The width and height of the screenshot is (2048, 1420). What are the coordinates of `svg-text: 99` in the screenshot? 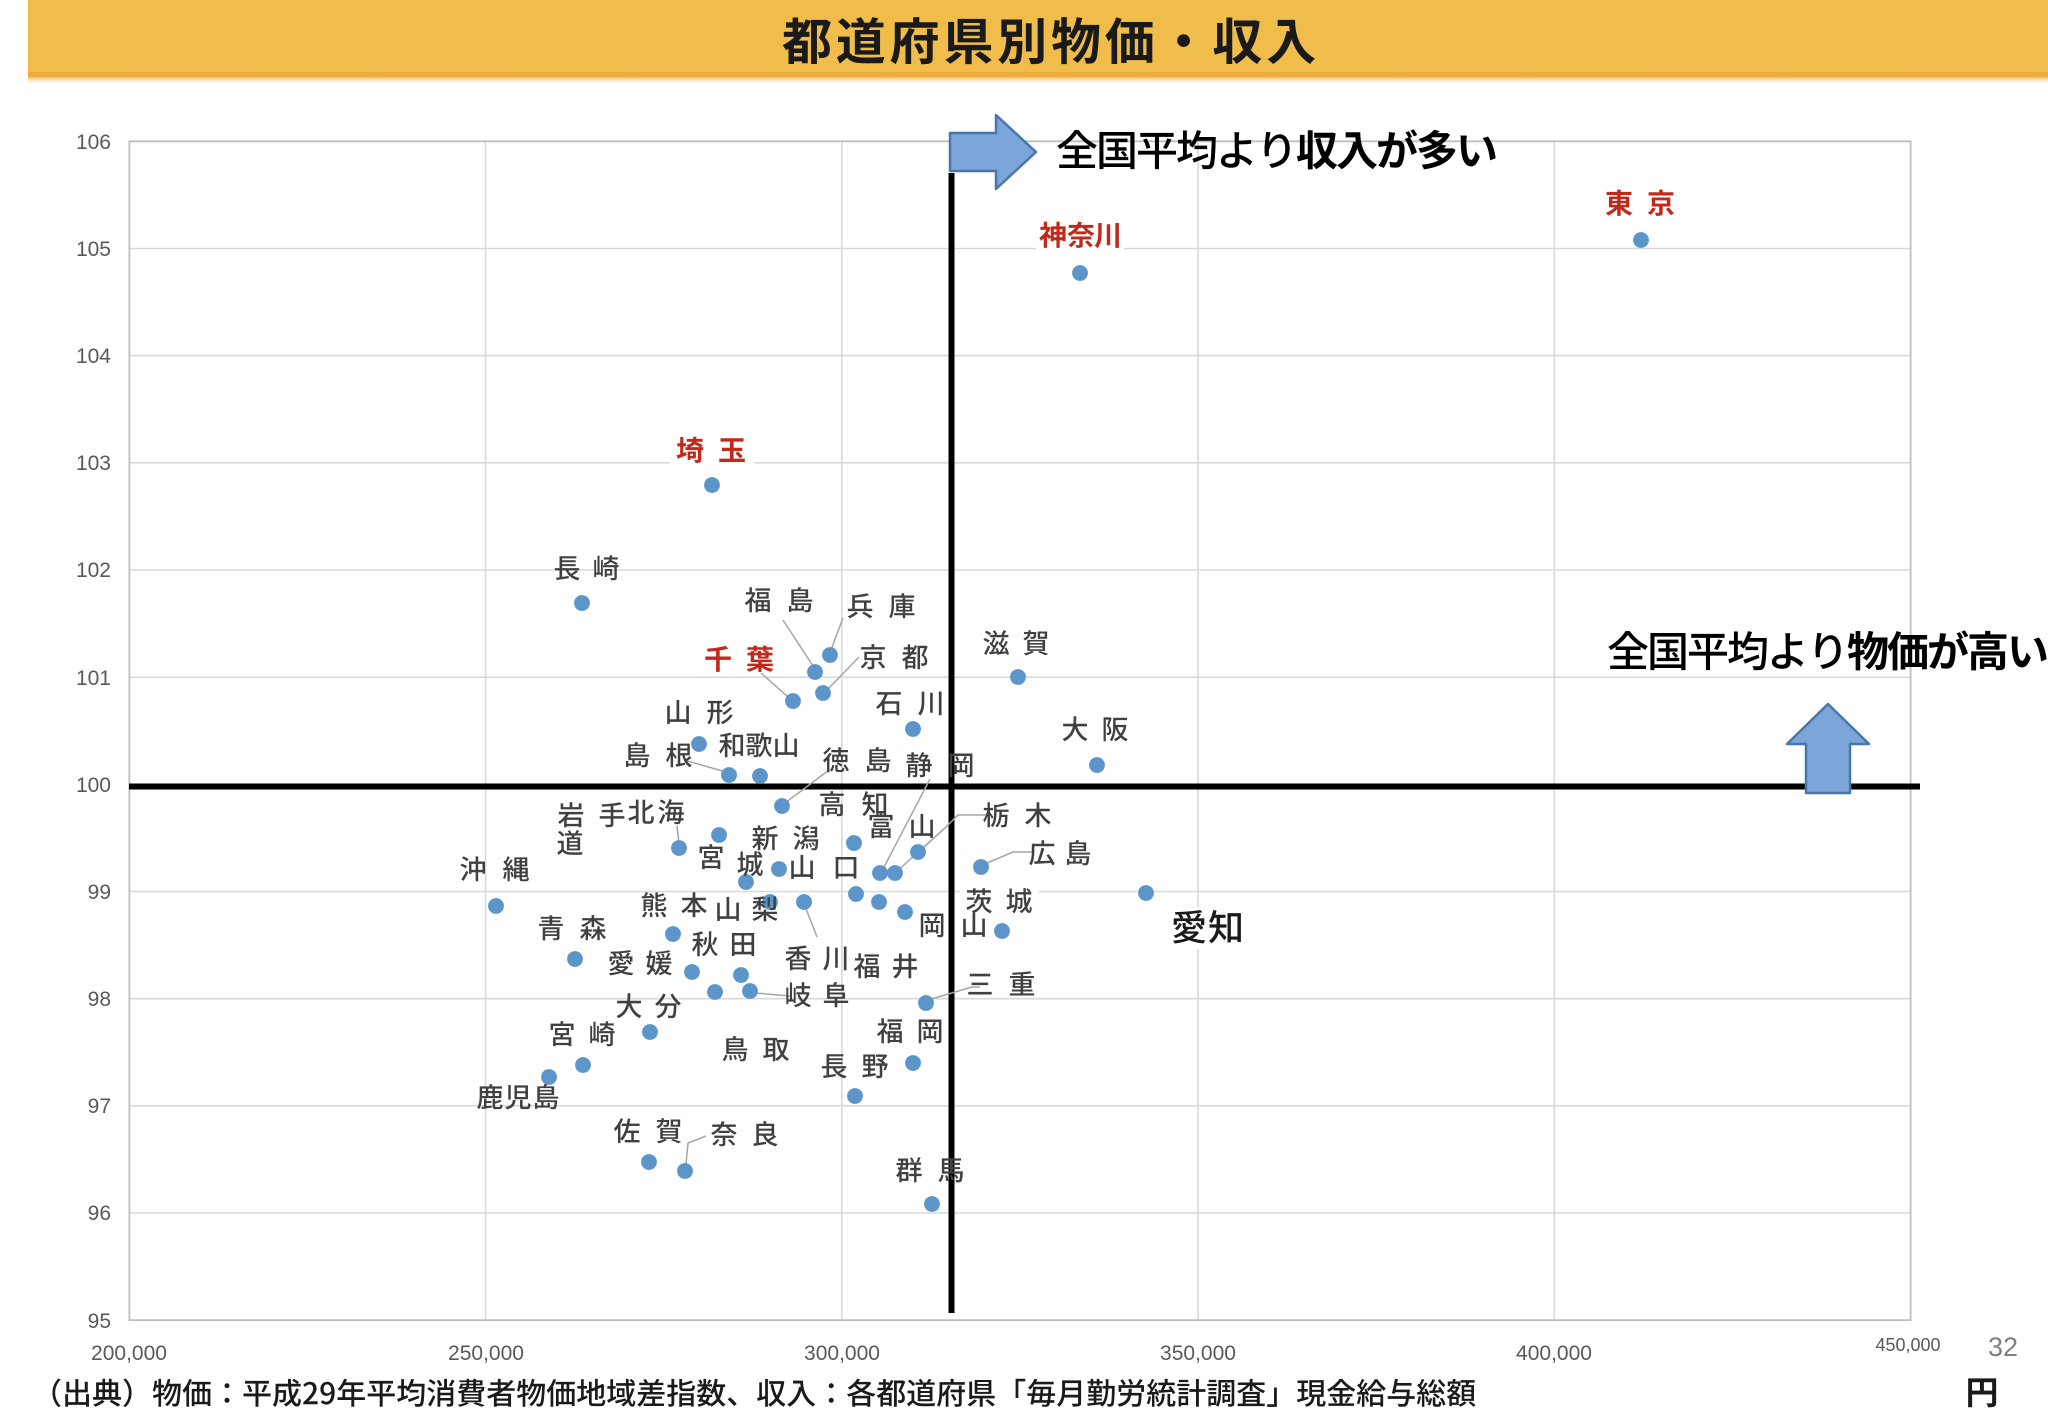 It's located at (99, 892).